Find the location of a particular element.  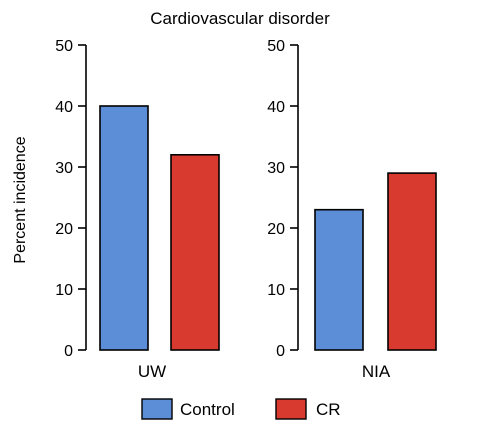

legend-label: Control is located at coordinates (207, 409).